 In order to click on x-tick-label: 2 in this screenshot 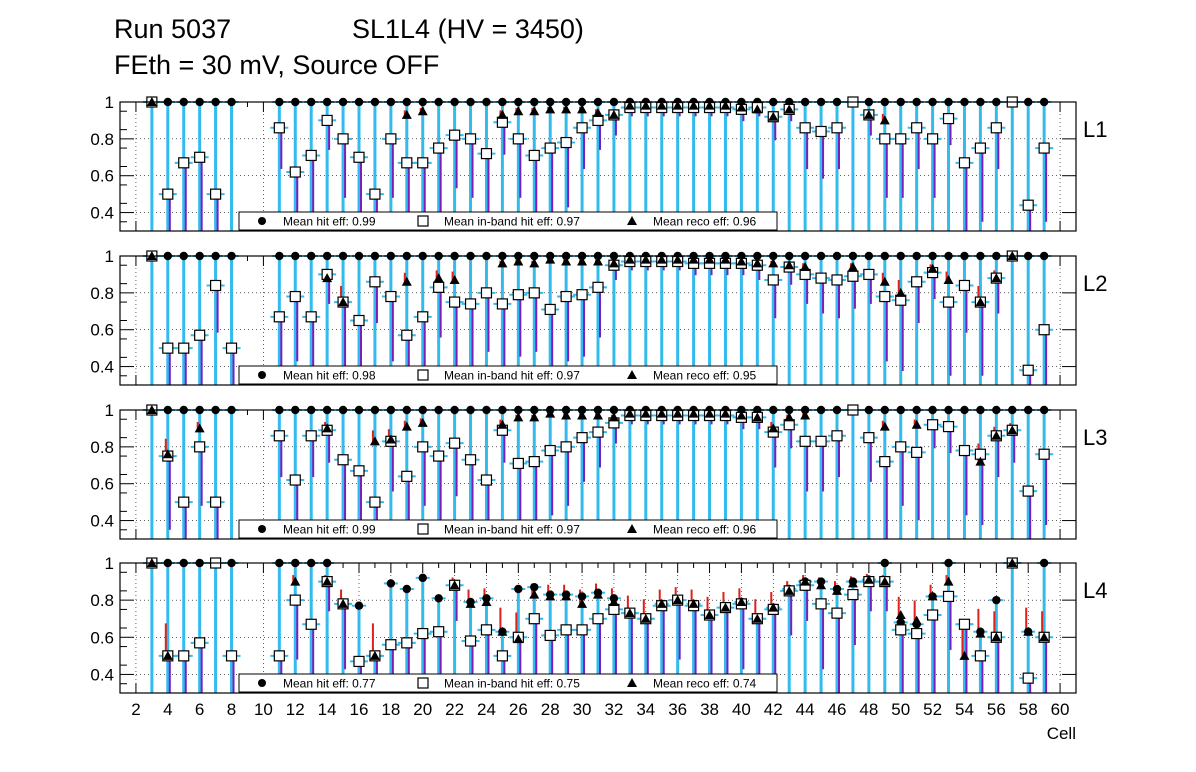, I will do `click(135, 709)`.